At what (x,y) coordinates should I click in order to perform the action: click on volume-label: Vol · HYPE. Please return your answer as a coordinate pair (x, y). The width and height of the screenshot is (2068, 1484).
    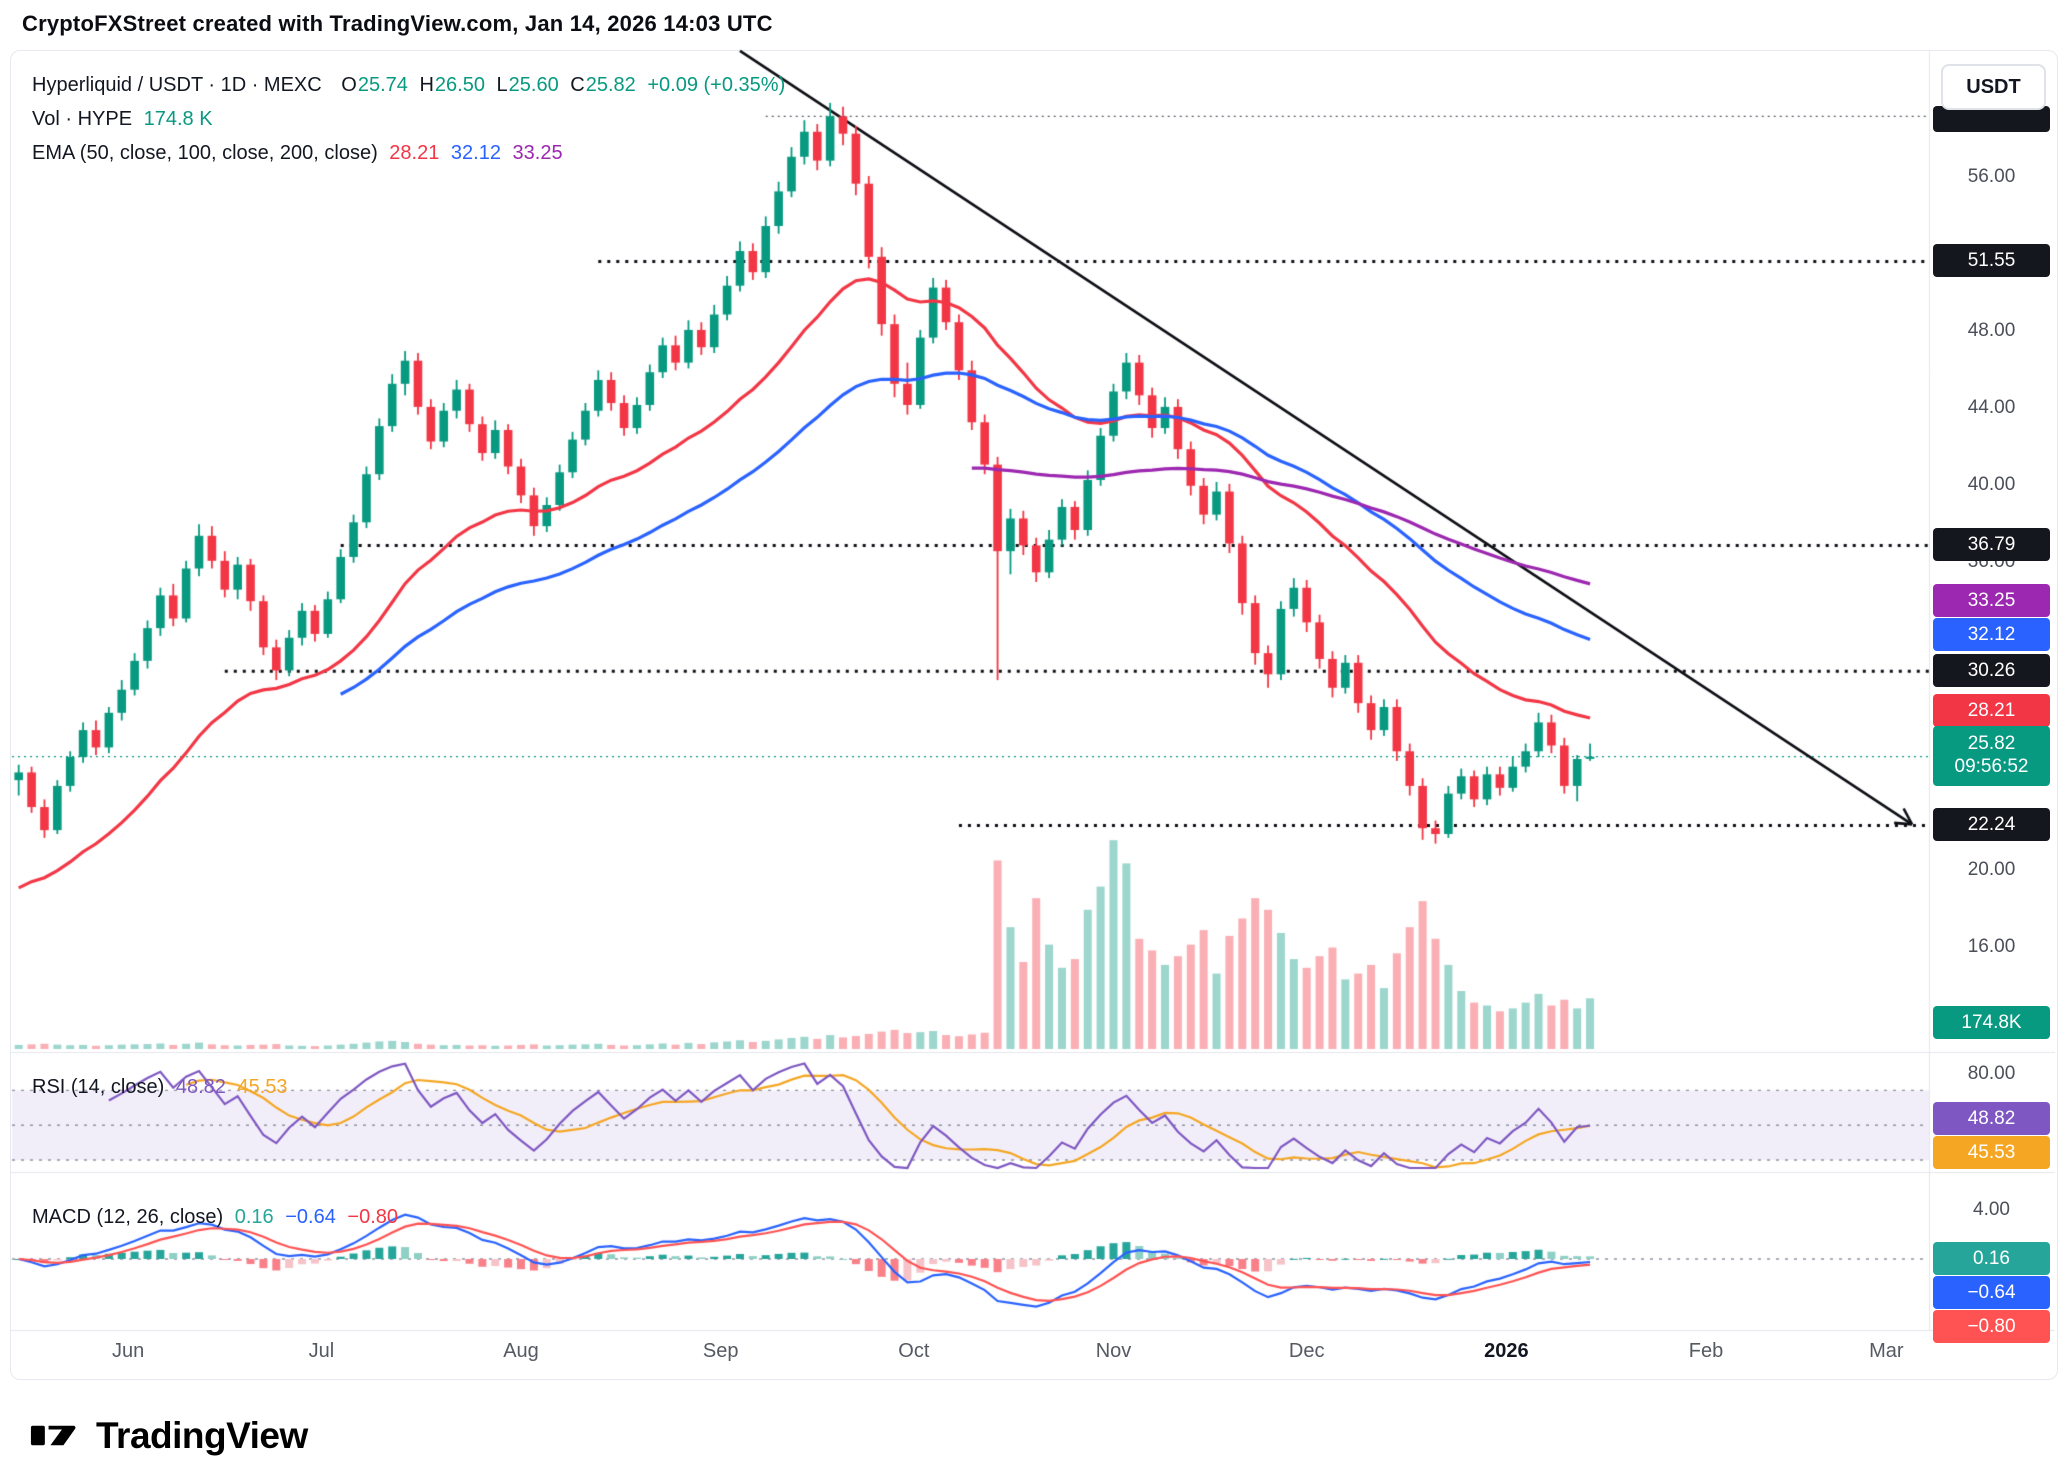
    Looking at the image, I should click on (82, 119).